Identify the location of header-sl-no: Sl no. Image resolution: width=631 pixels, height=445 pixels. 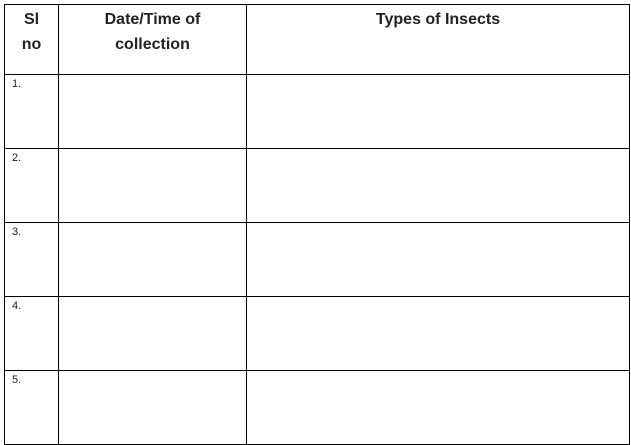
(31, 39).